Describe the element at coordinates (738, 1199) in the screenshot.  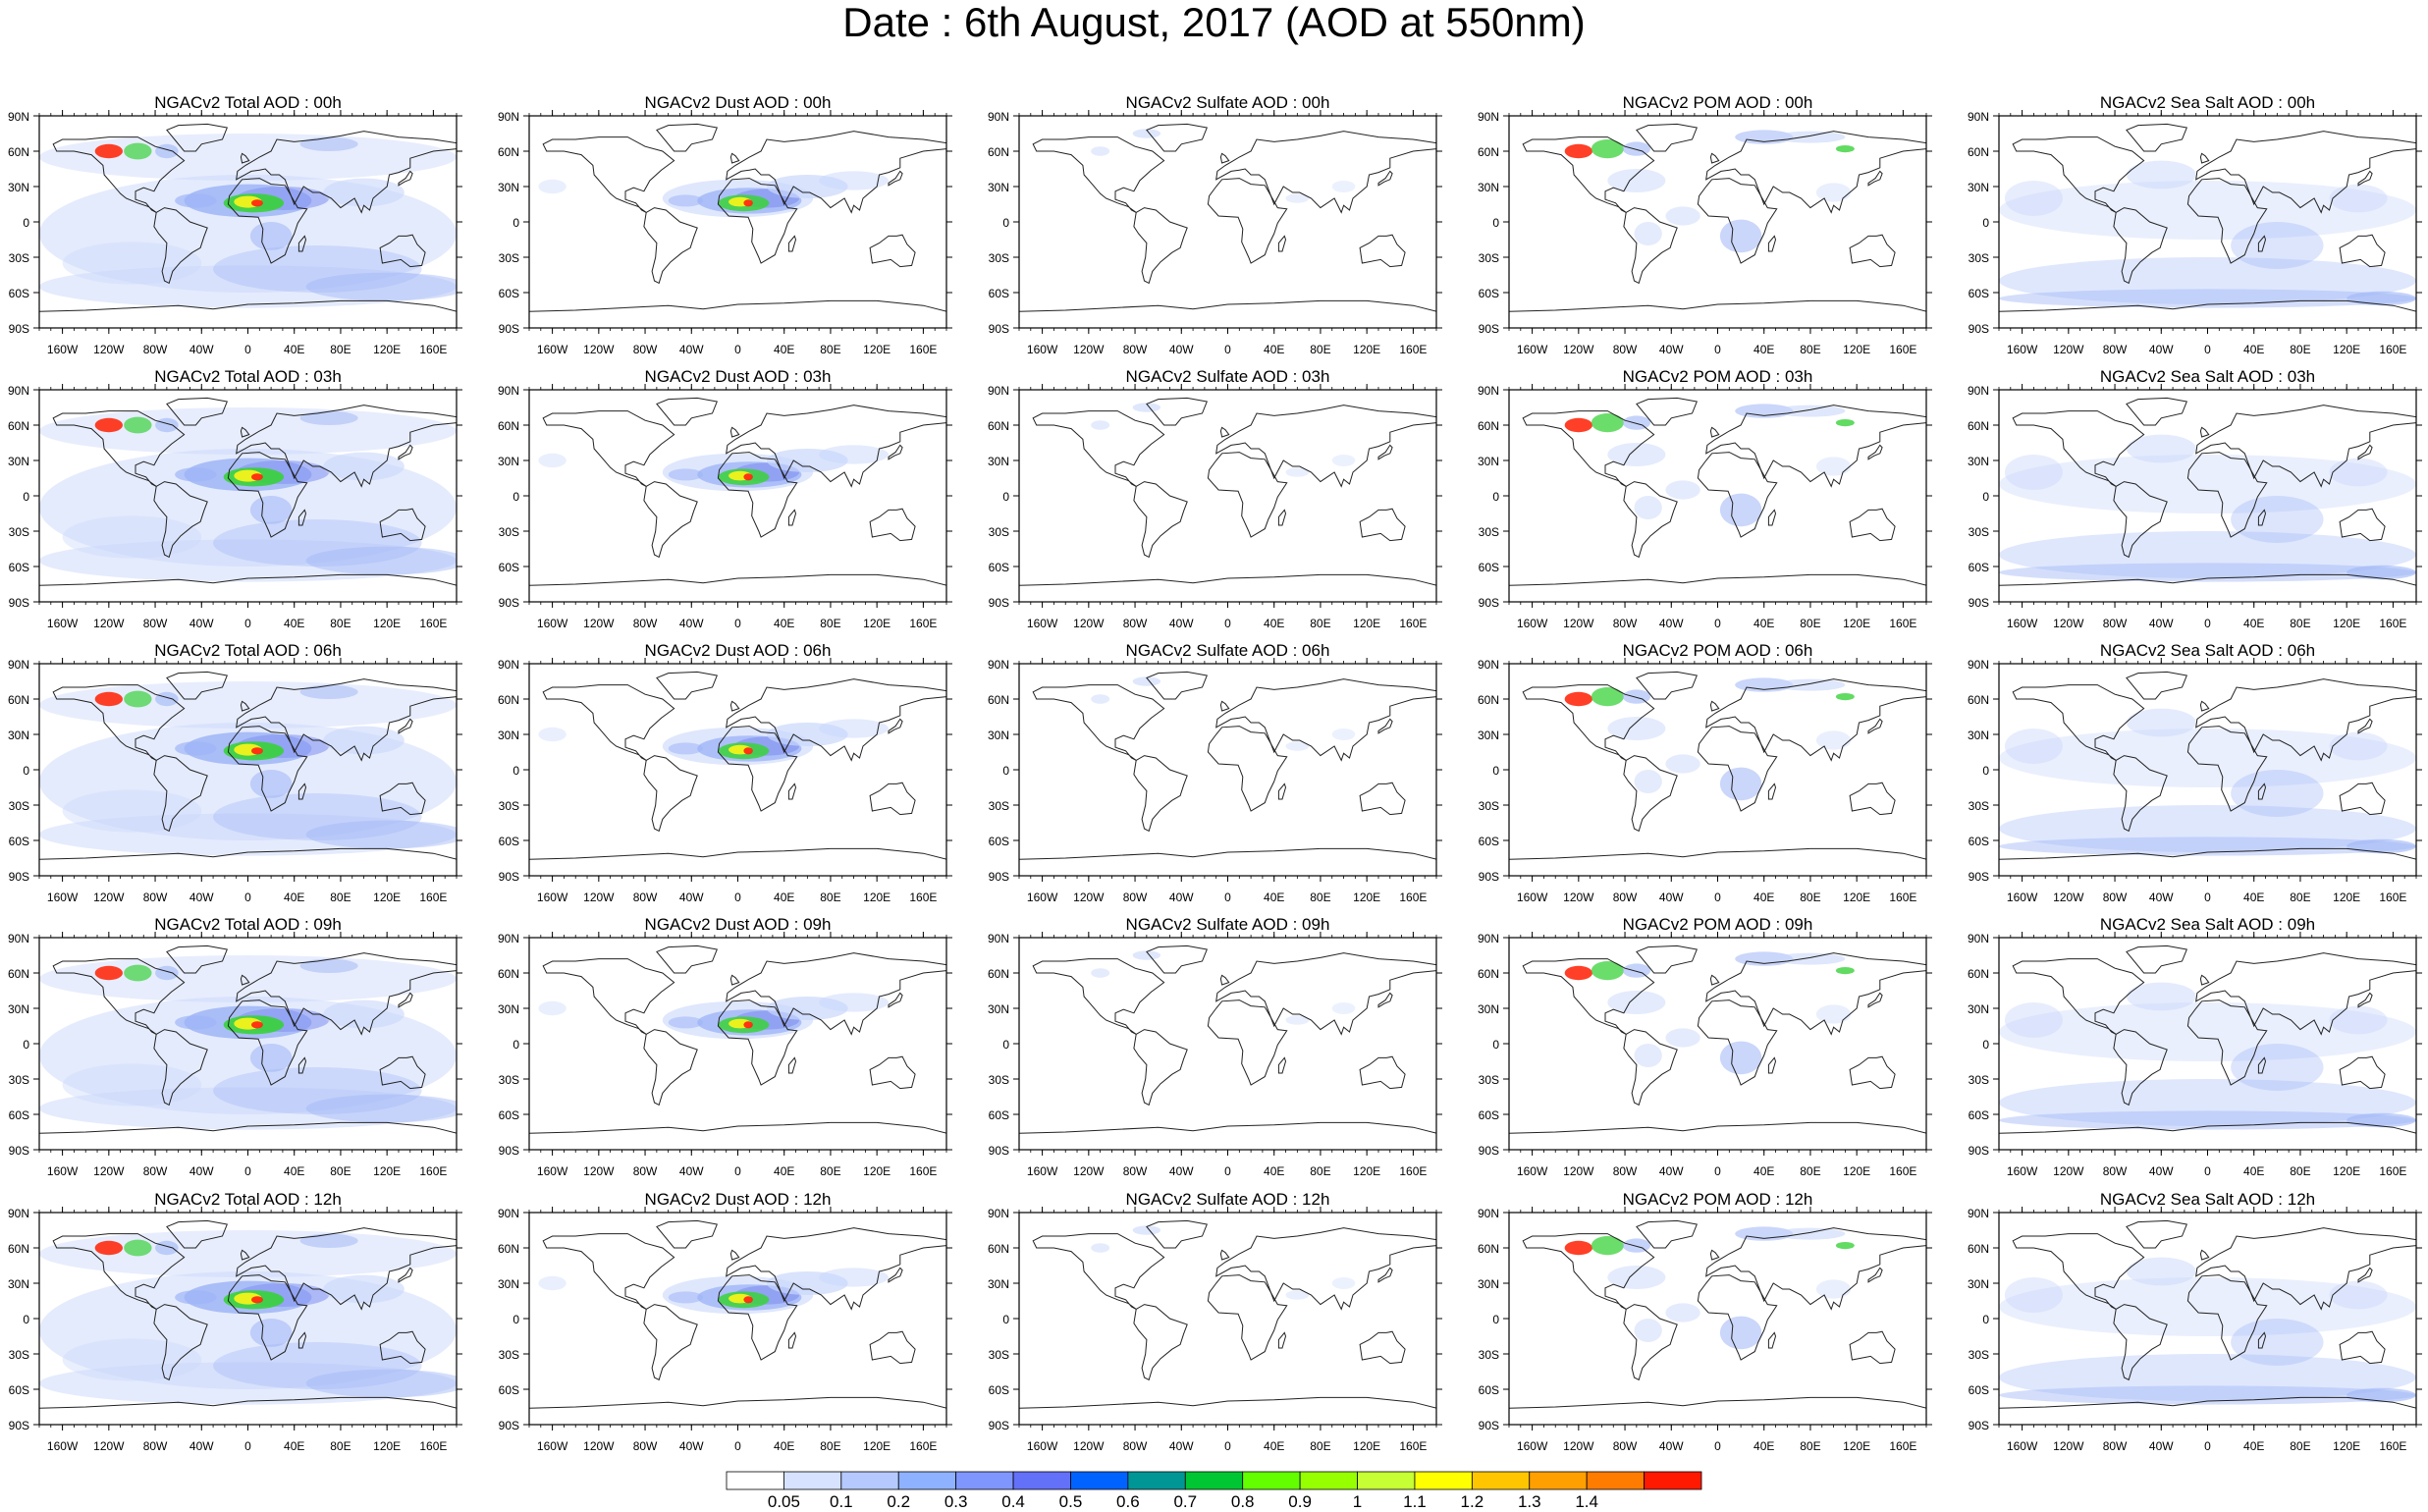
I see `panel-title: NGACv2 Dust AOD : 12h` at that location.